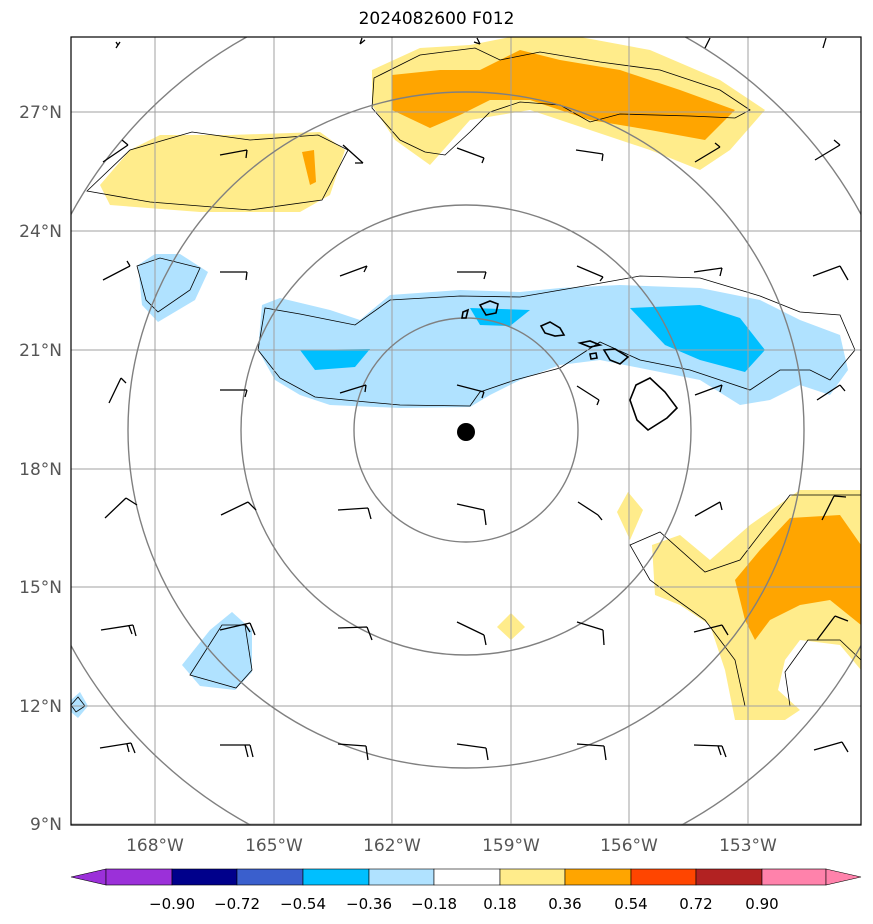  Describe the element at coordinates (564, 904) in the screenshot. I see `colorbar-tick-label: 0.36` at that location.